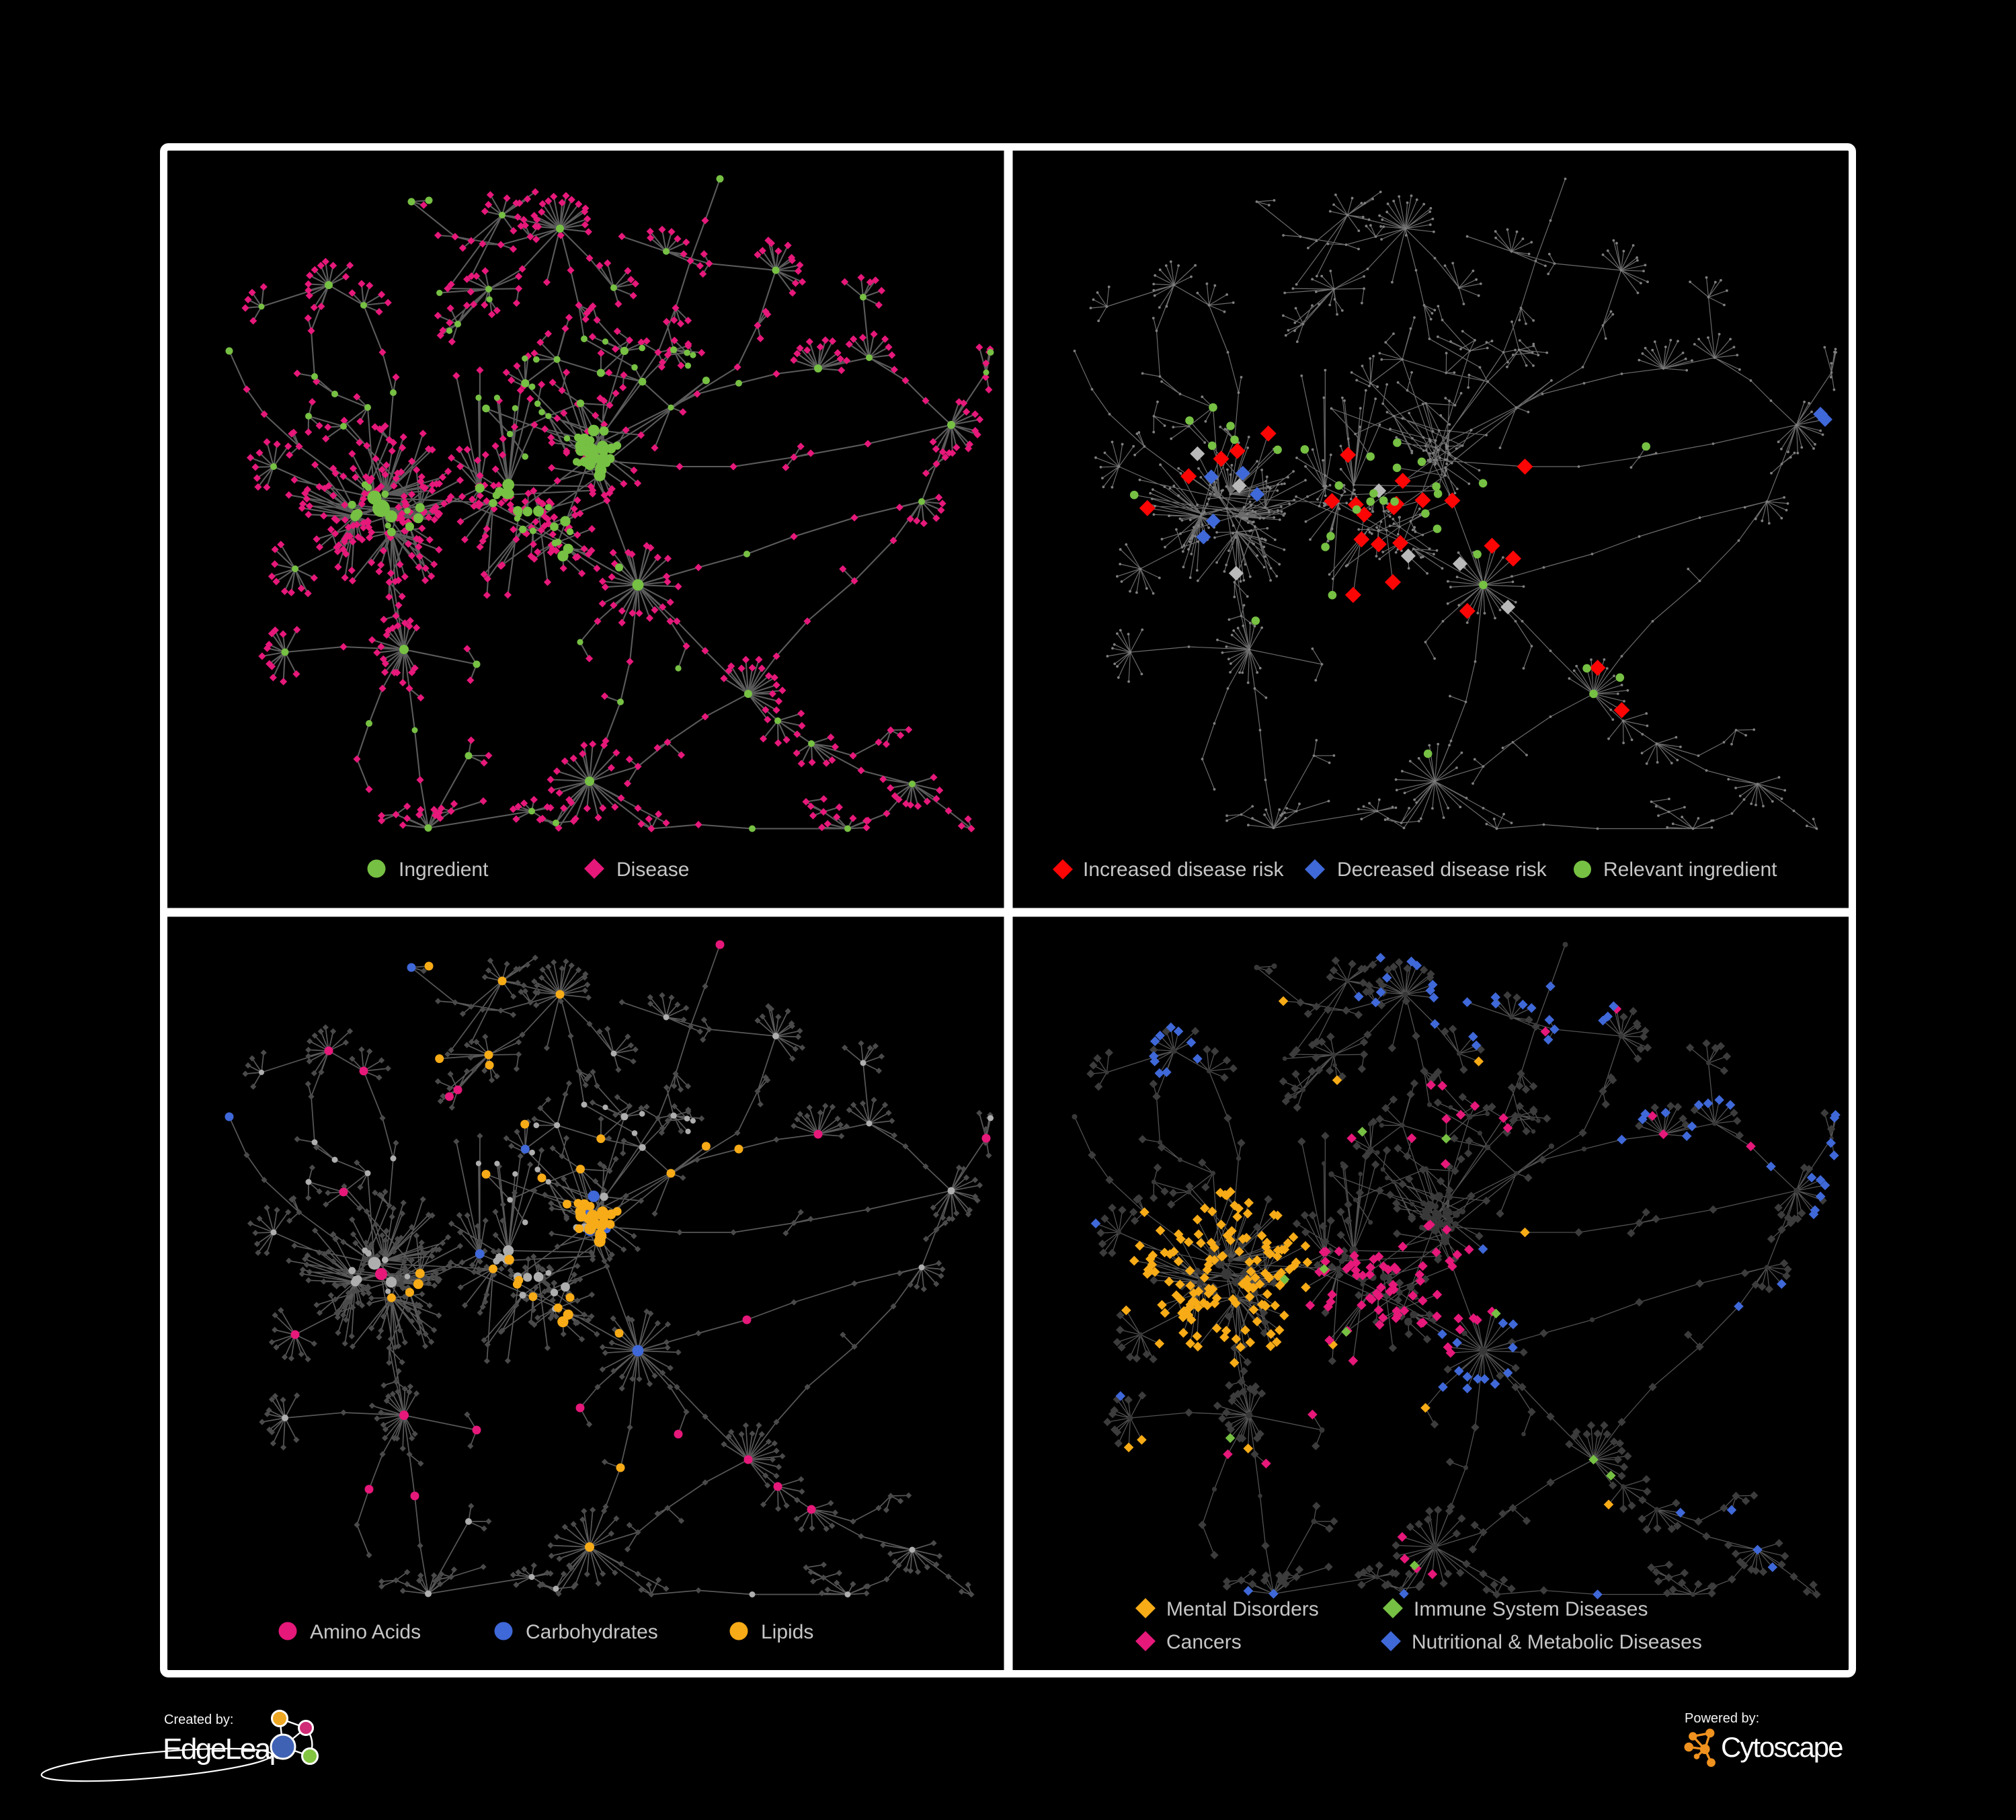 The image size is (2016, 1820). Describe the element at coordinates (652, 870) in the screenshot. I see `svg-text: Disease` at that location.